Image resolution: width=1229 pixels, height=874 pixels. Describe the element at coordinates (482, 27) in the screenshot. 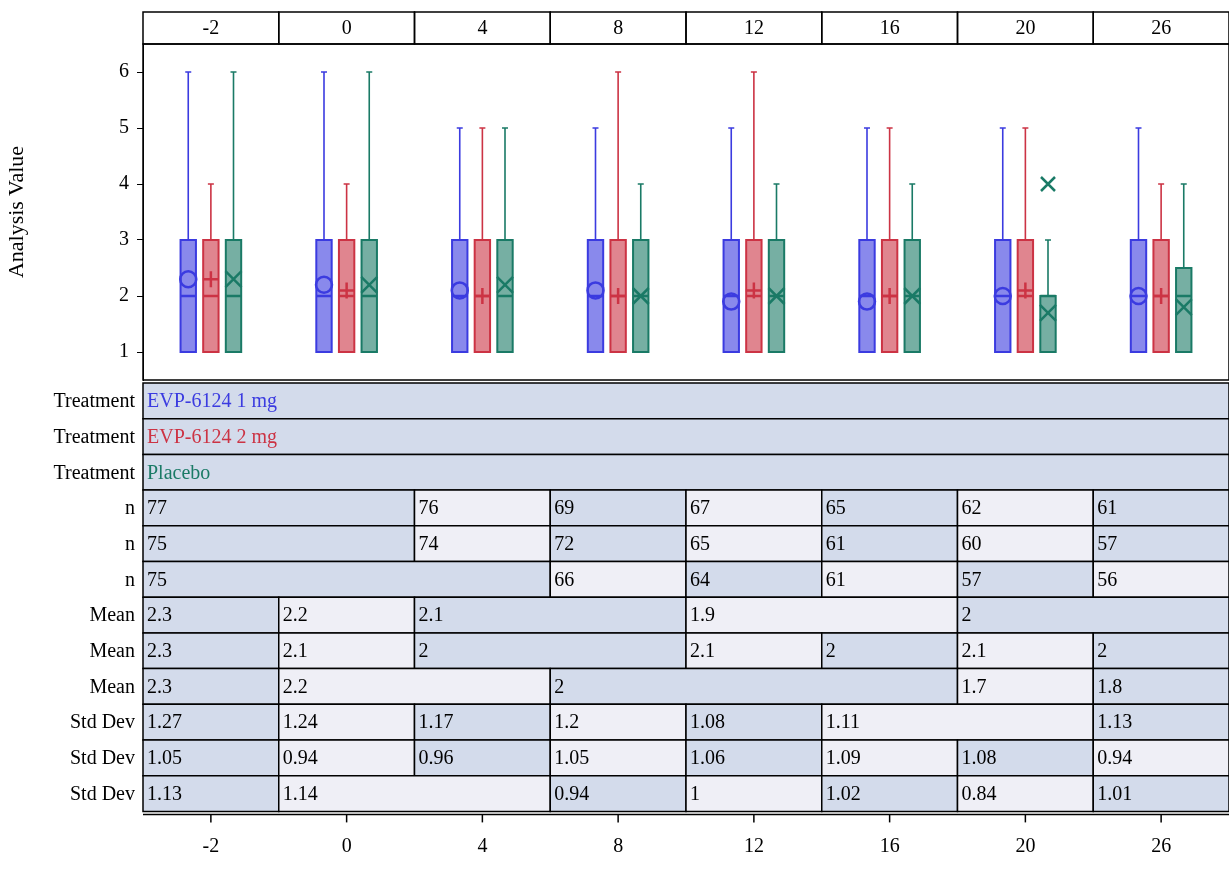

I see `x-tick-label: 4` at that location.